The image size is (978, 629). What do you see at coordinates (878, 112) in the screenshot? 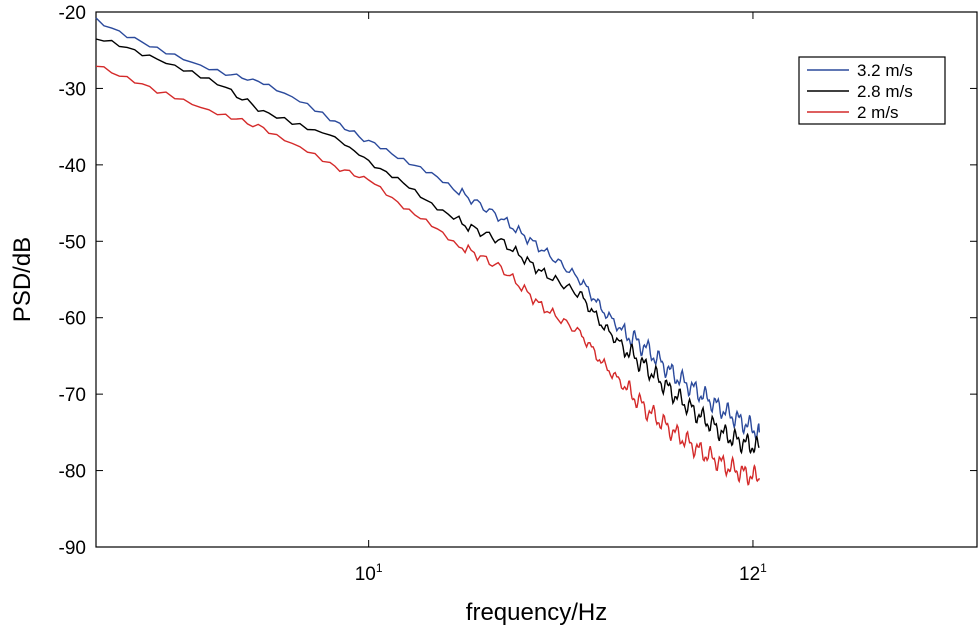
I see `legend-label: 2 m/s` at bounding box center [878, 112].